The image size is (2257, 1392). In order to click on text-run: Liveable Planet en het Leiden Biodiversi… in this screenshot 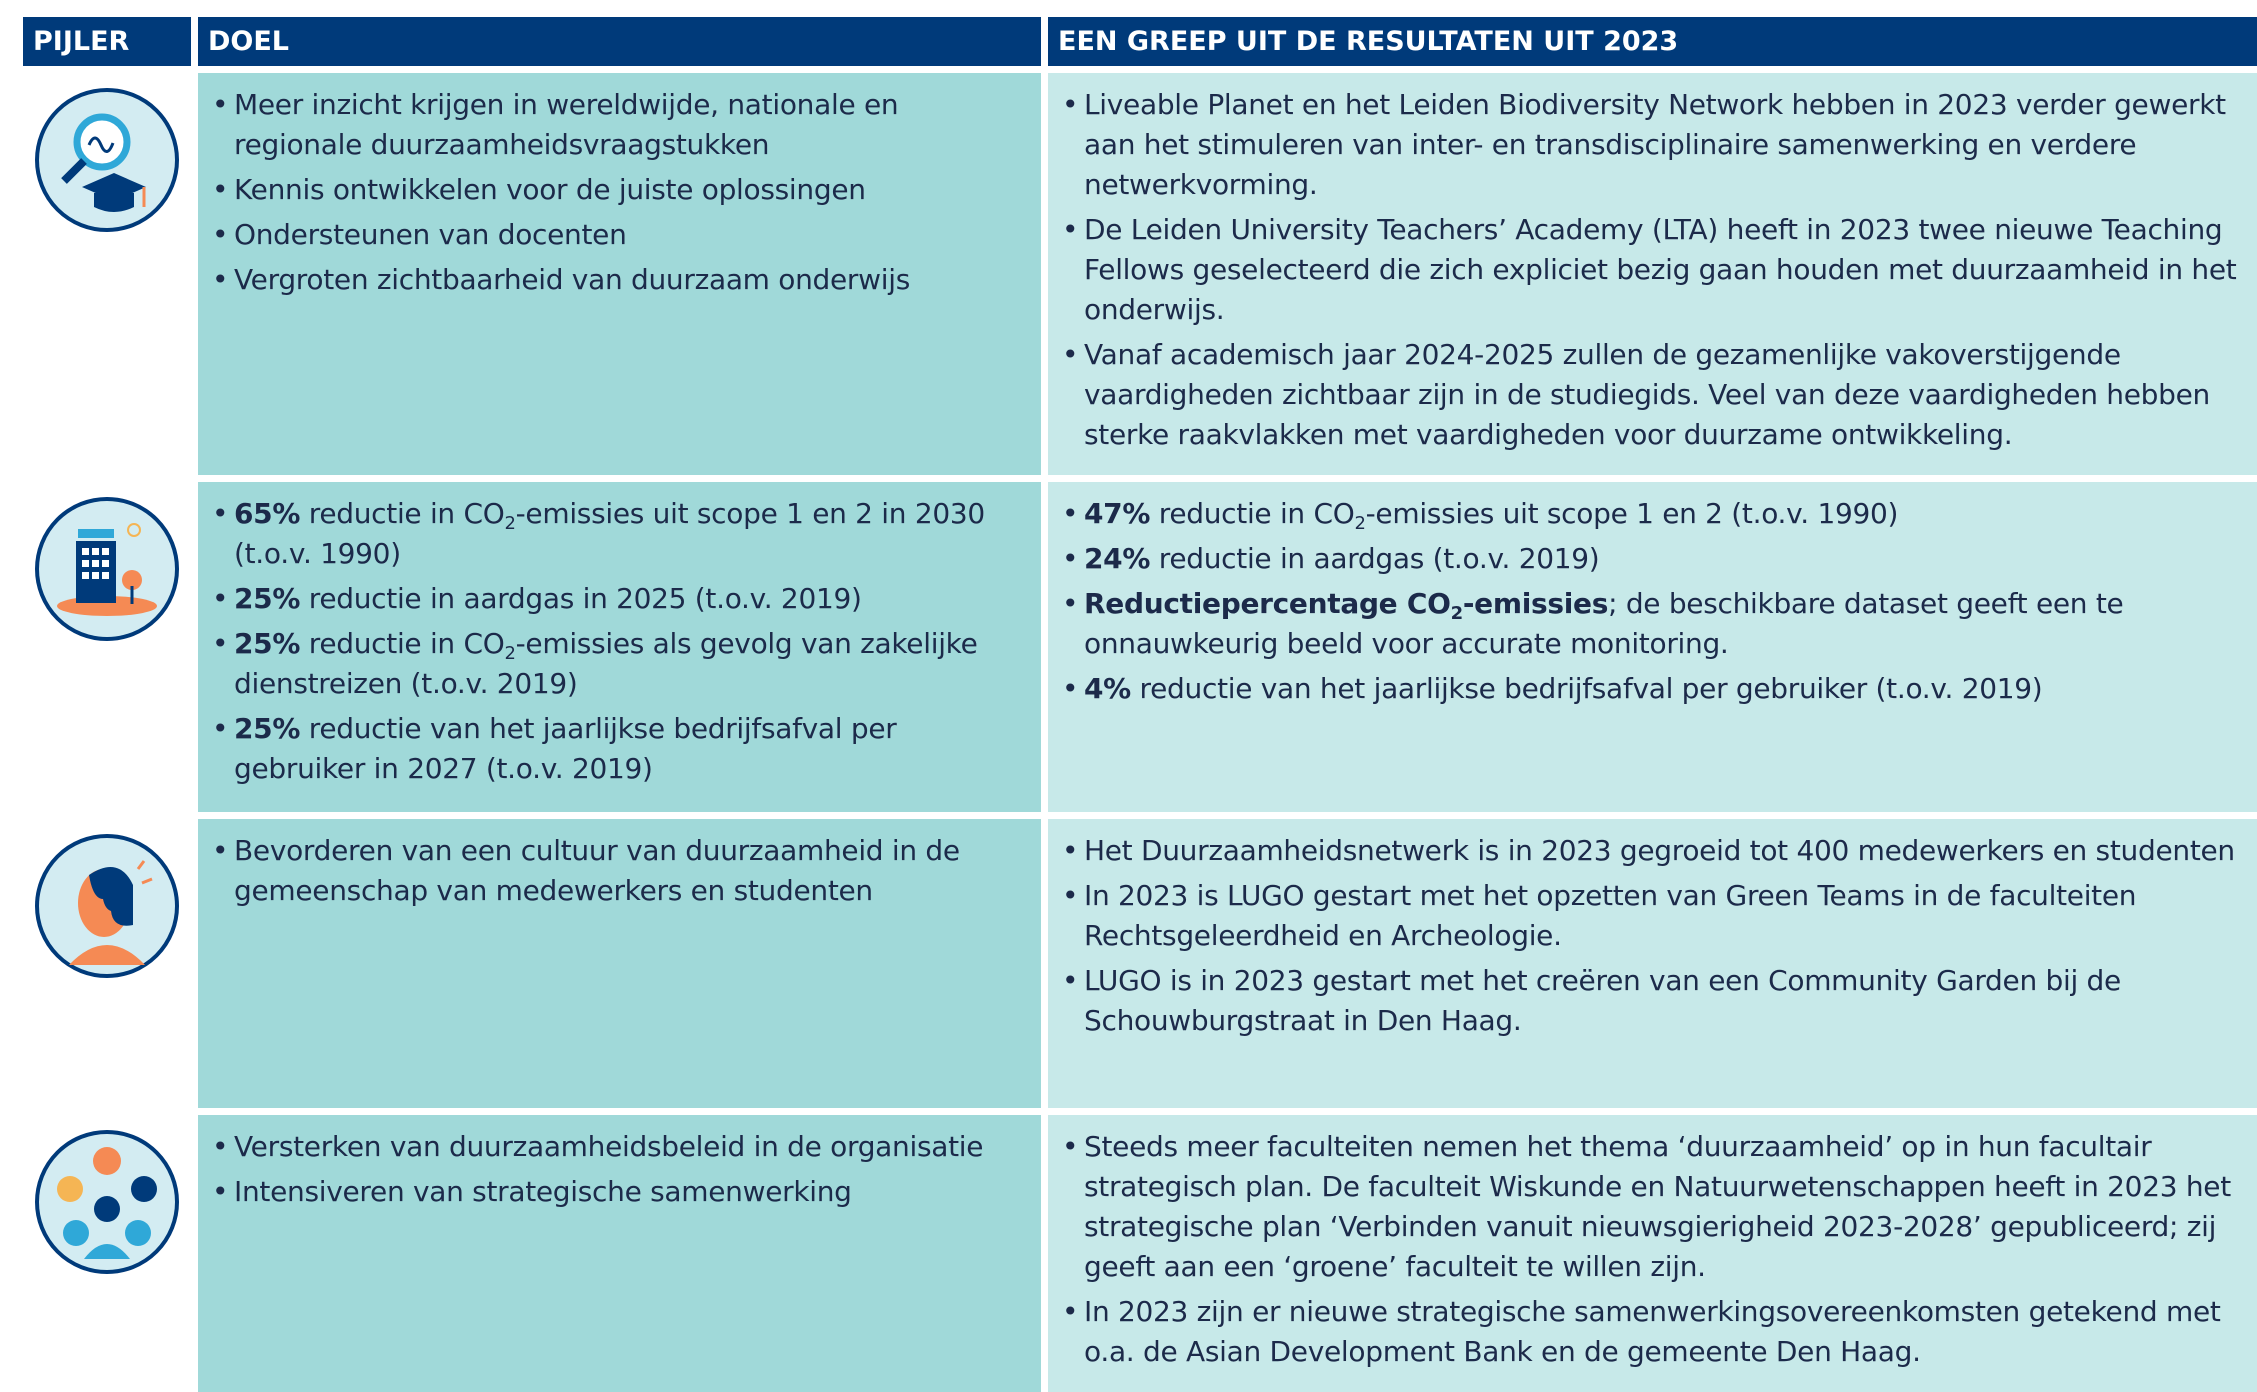, I will do `click(1655, 144)`.